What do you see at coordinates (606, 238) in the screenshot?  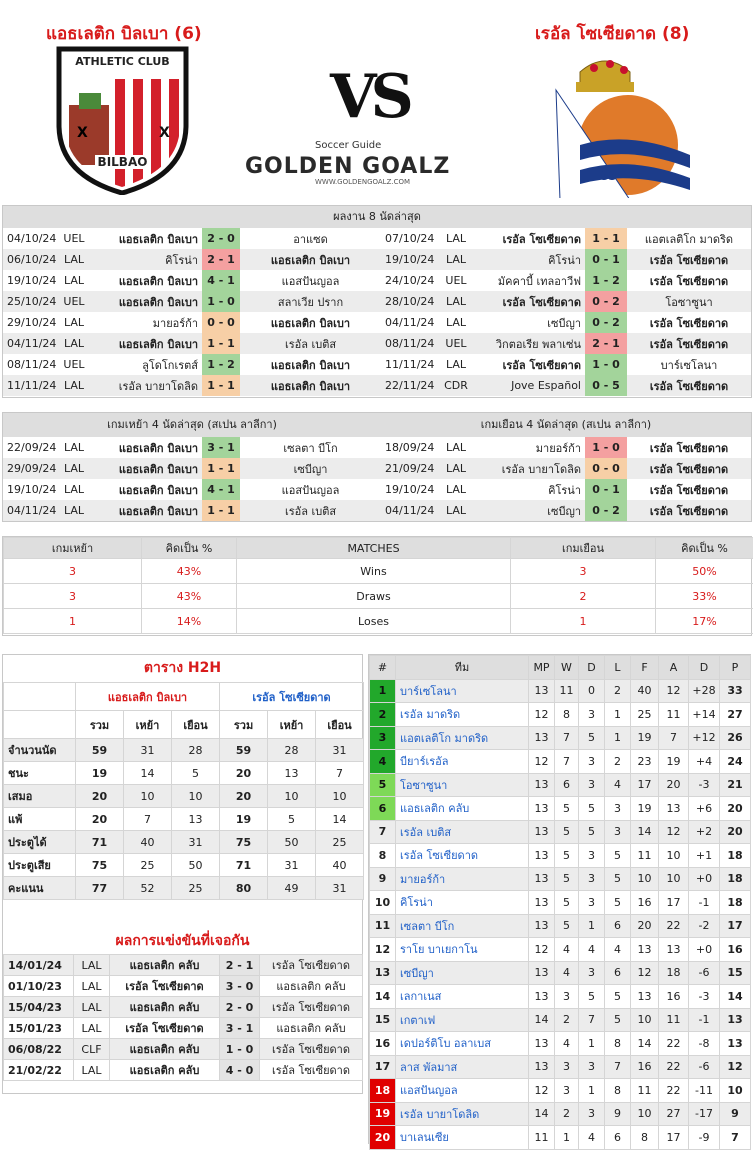 I see `match-score: 1 - 1` at bounding box center [606, 238].